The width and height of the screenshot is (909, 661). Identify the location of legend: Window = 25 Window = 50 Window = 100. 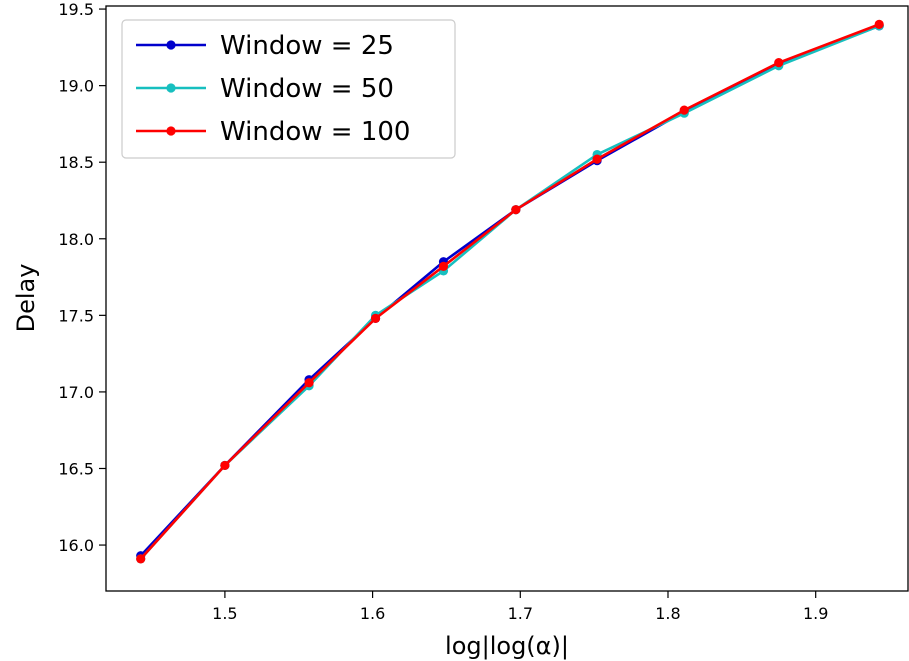
(288, 89).